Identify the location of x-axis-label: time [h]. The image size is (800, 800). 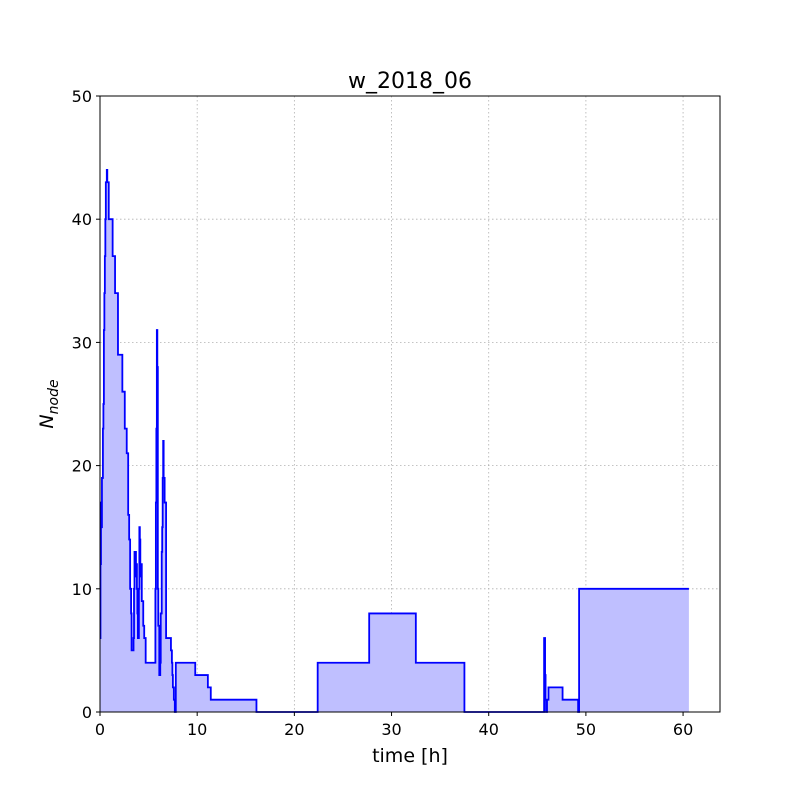
(410, 756).